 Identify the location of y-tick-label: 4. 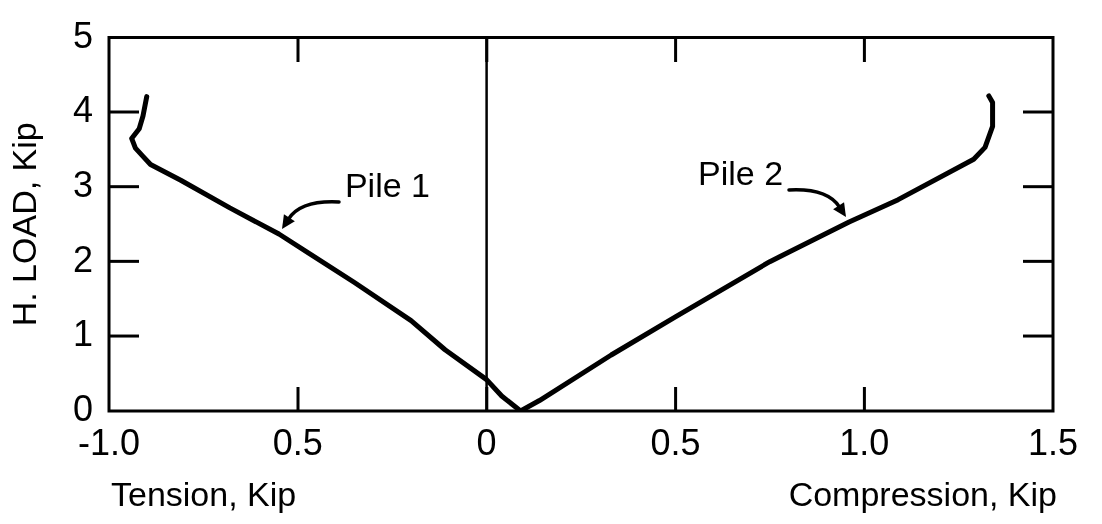
(82, 110).